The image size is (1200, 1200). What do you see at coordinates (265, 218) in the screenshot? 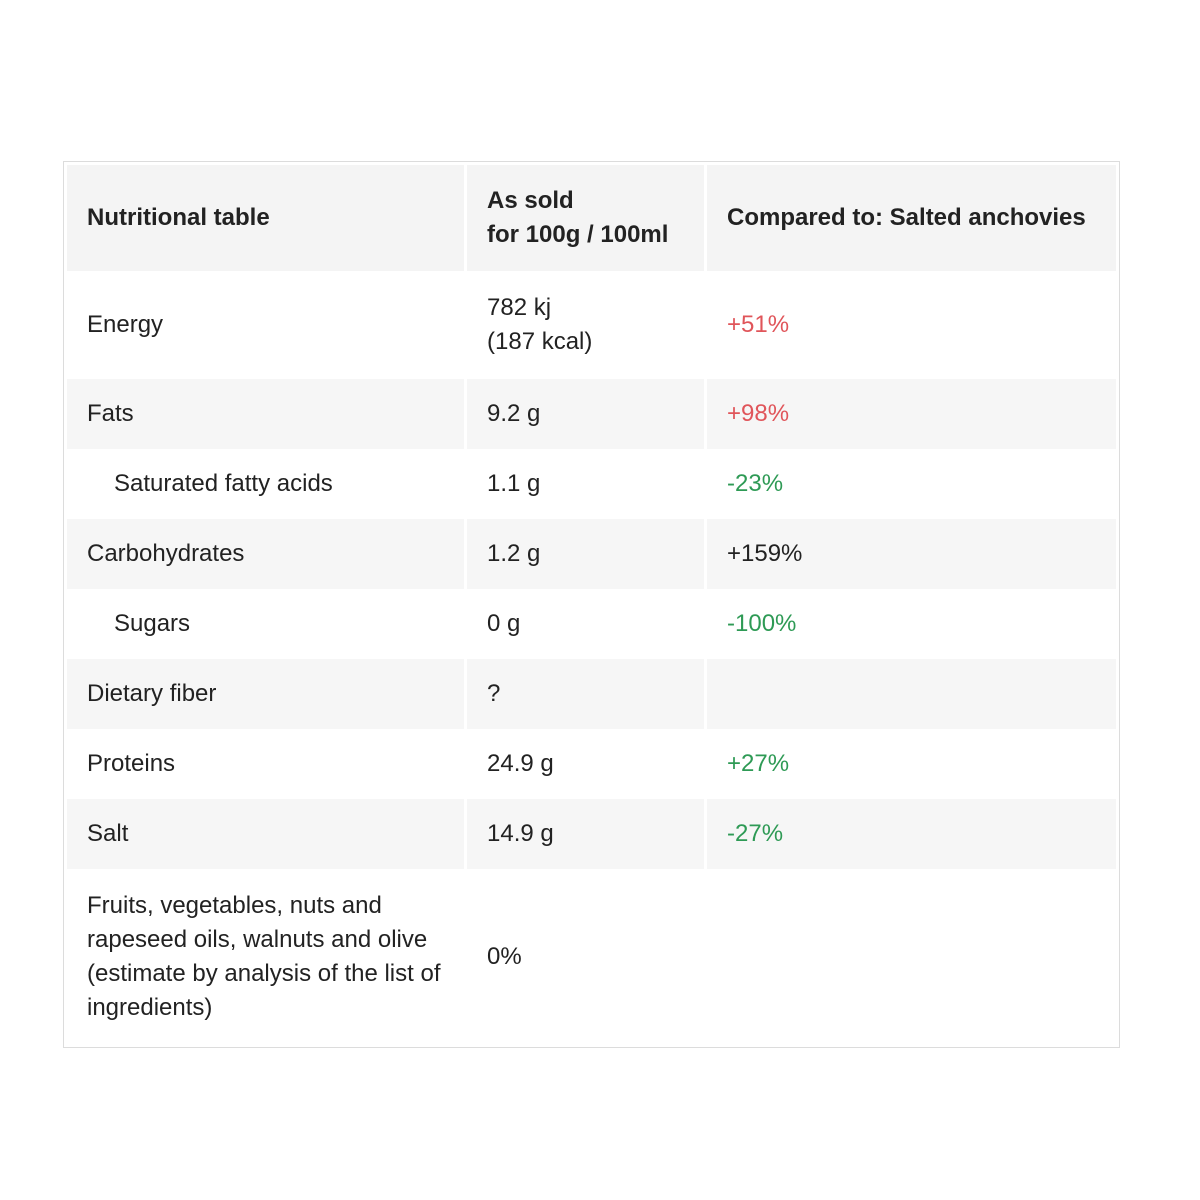
I see `header-nutritional-table: Nutritional table` at bounding box center [265, 218].